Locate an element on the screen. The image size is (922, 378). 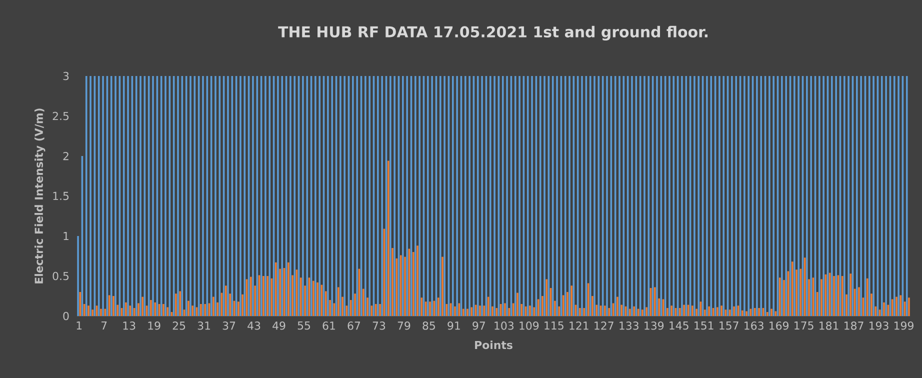
x-tick-label: 199 is located at coordinates (904, 326).